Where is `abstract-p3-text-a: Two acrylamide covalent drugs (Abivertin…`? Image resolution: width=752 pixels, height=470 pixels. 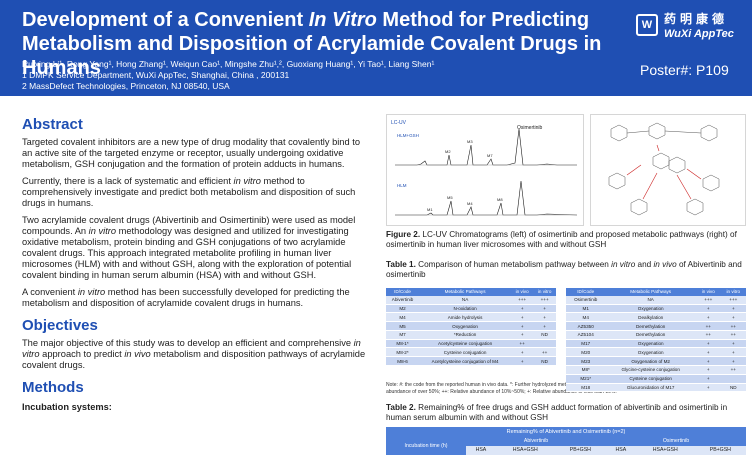 abstract-p3-text-a: Two acrylamide covalent drugs (Abivertin… is located at coordinates (189, 225).